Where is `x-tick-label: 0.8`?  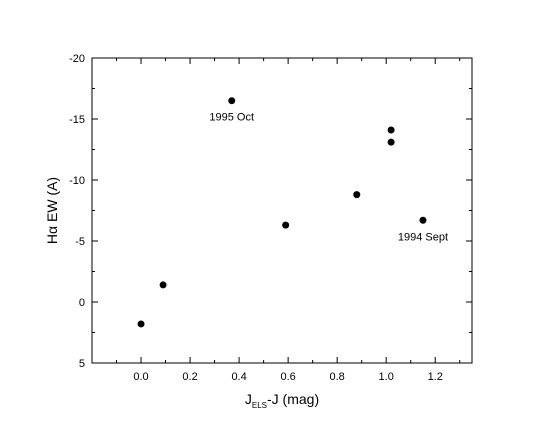 x-tick-label: 0.8 is located at coordinates (337, 377).